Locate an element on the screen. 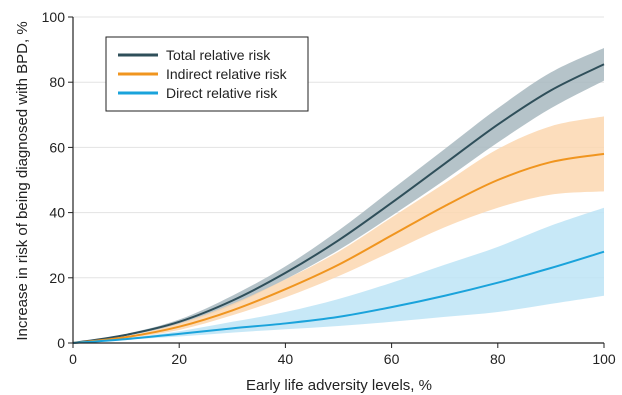  y-tick-label: 0 is located at coordinates (61, 343).